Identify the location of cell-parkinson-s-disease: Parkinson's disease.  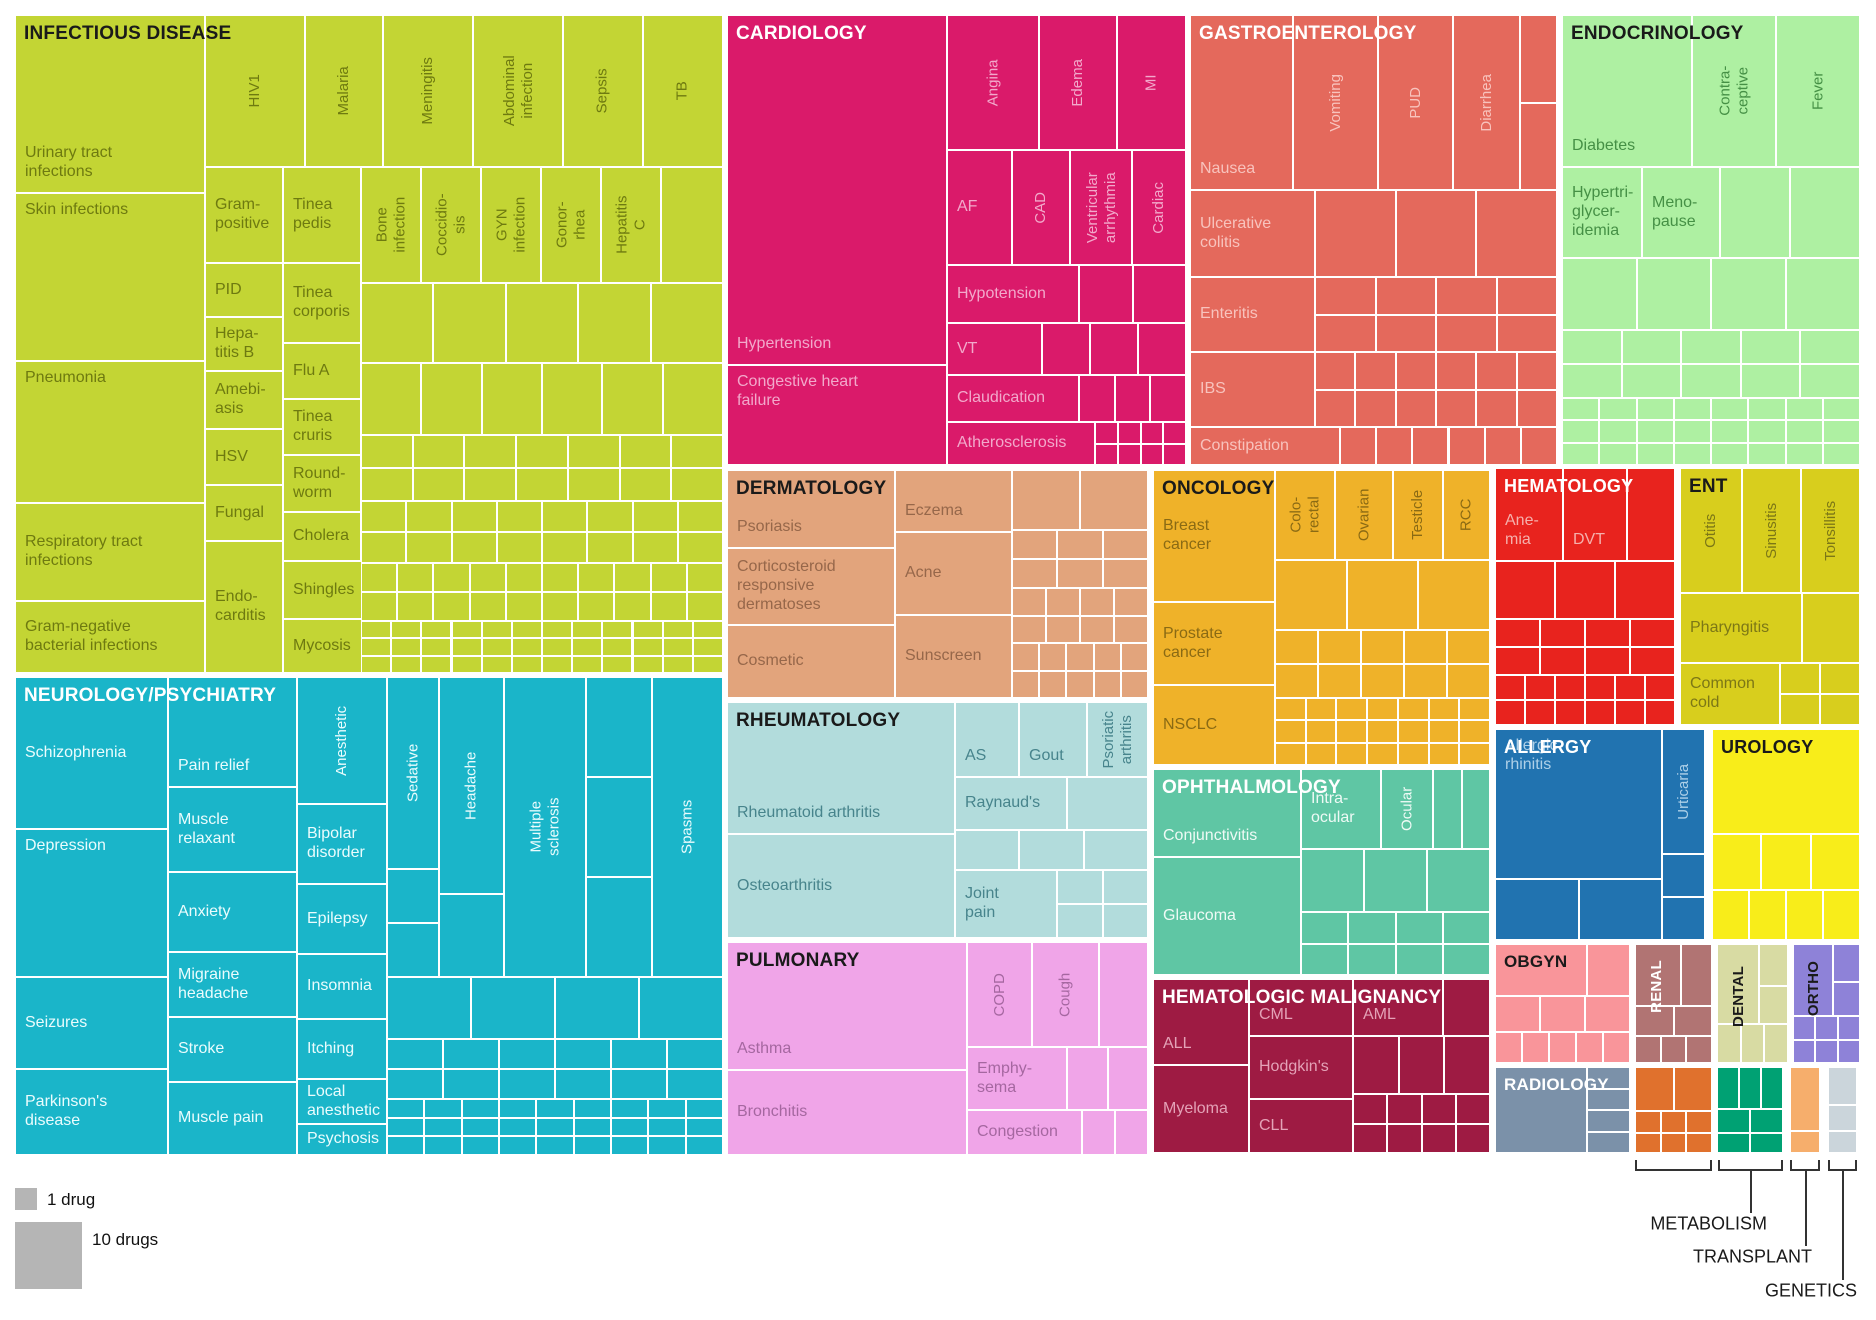
(91, 1112).